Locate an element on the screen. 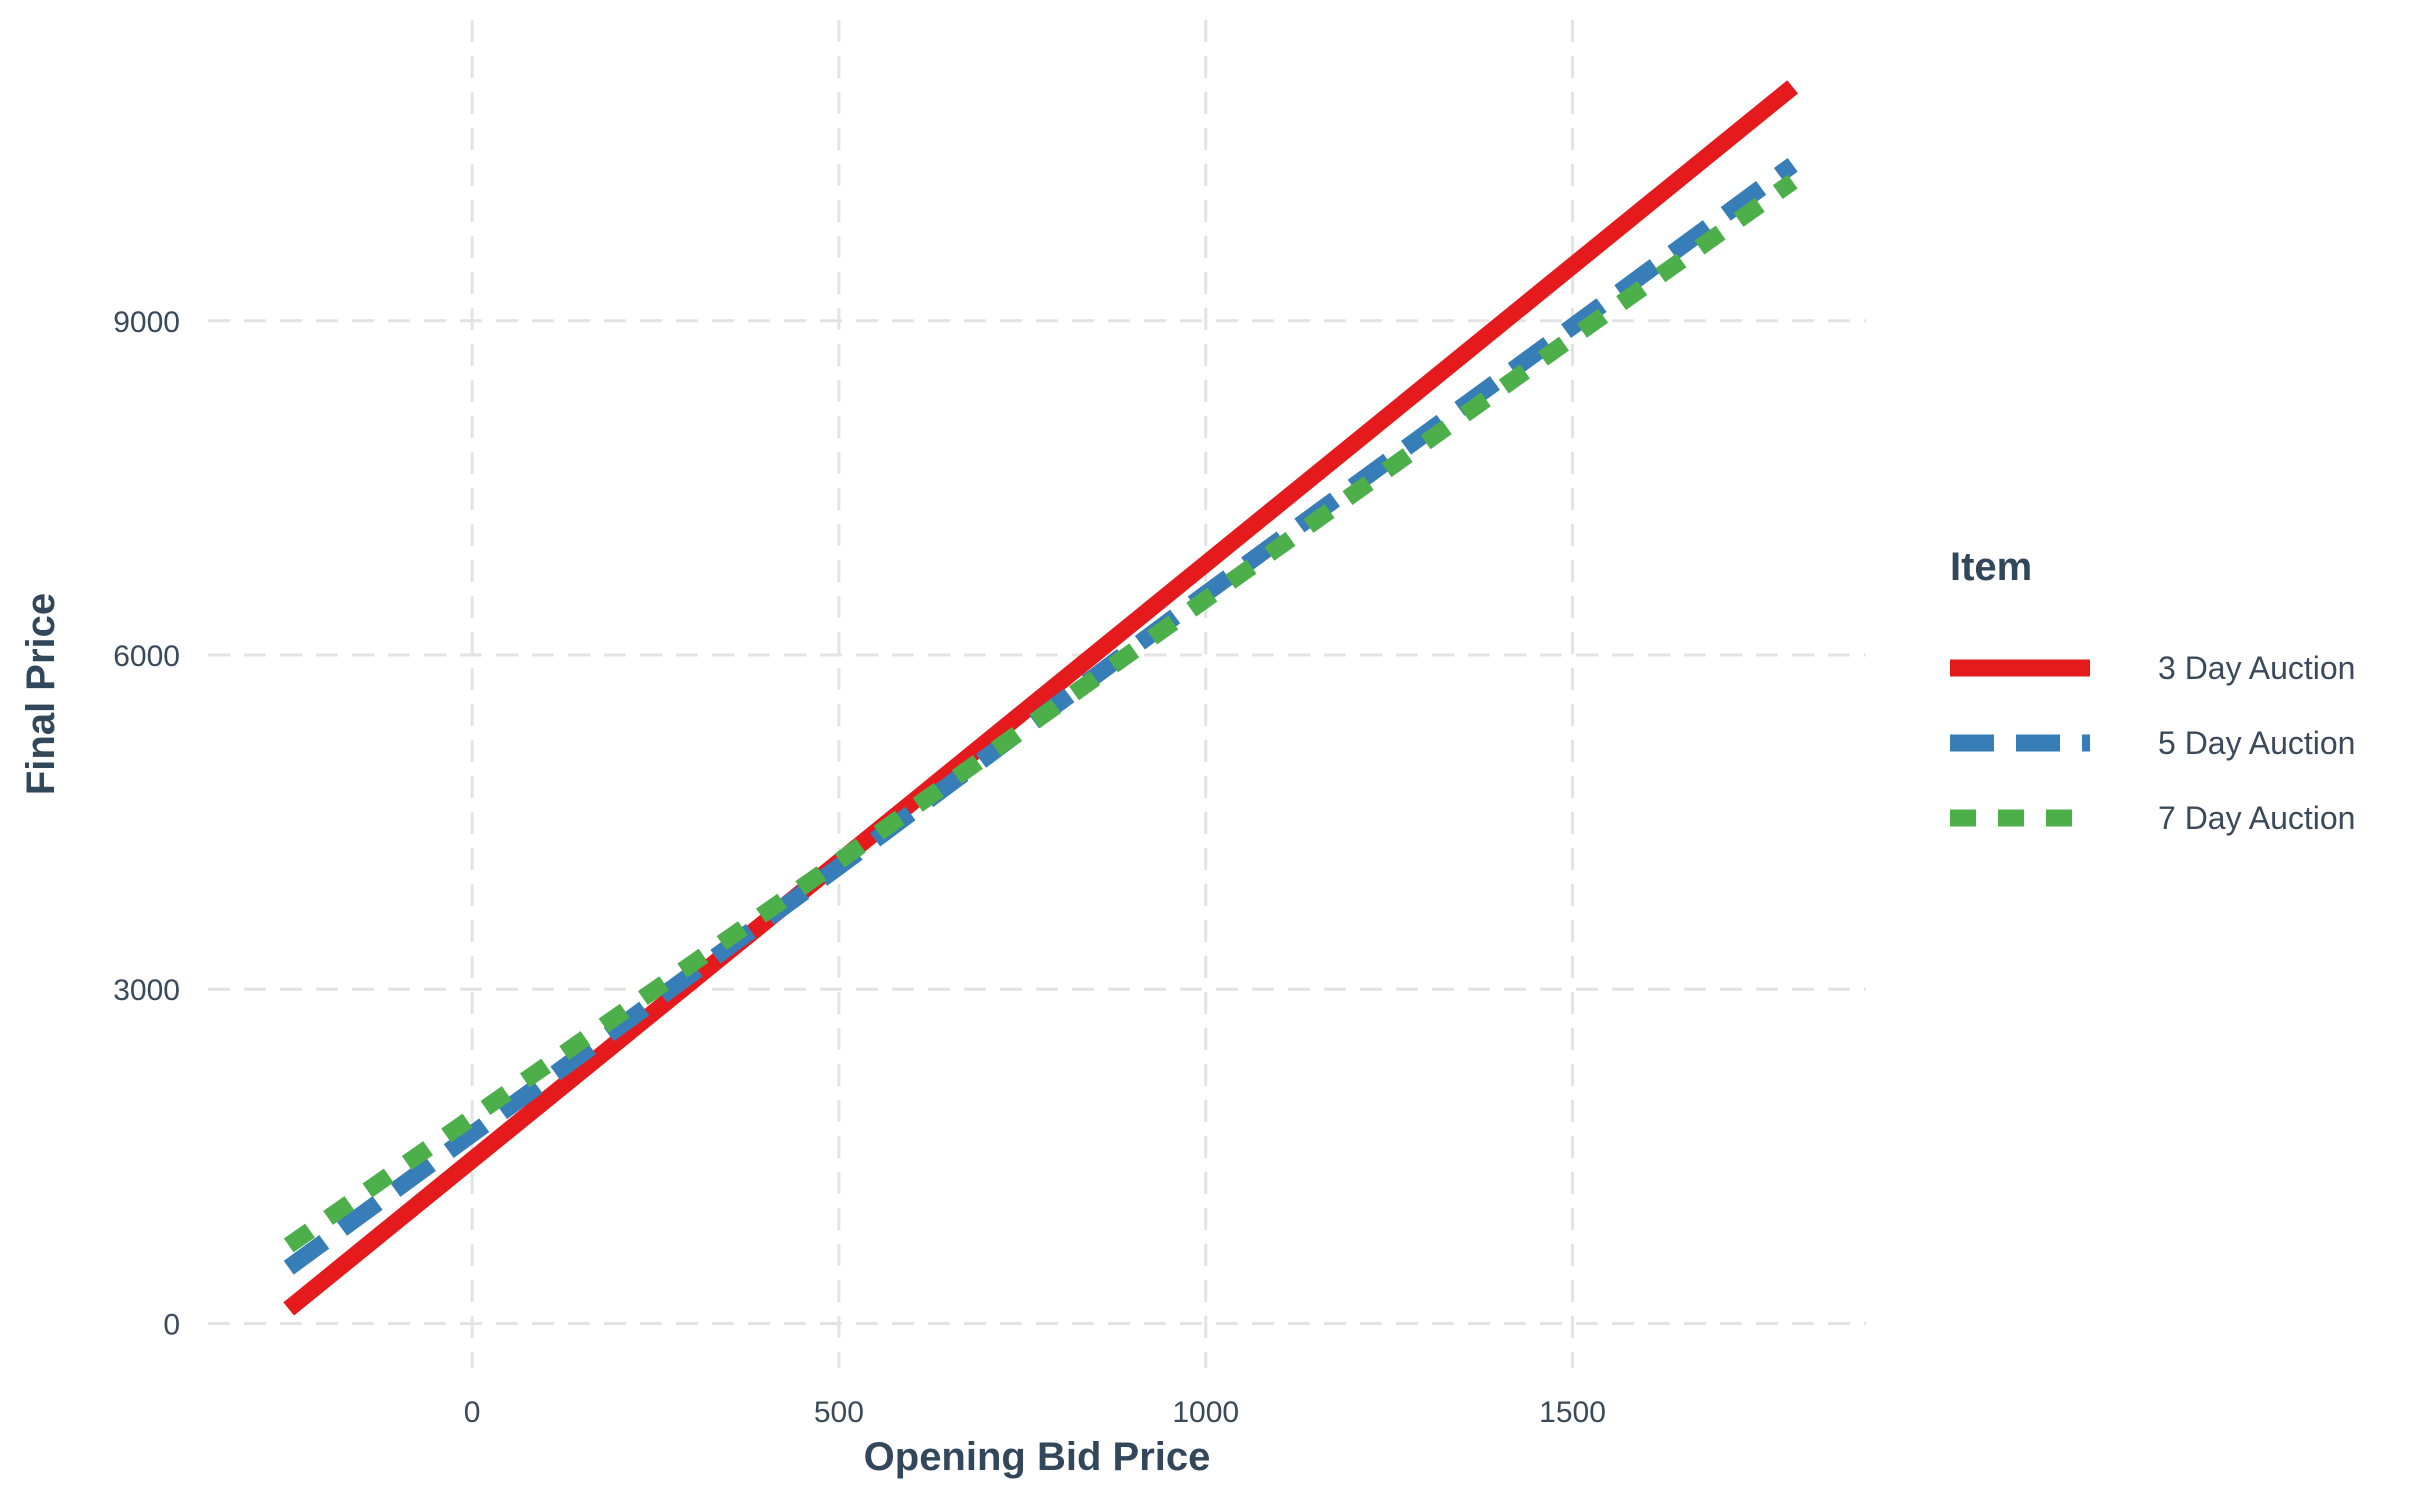 The height and width of the screenshot is (1505, 2430). x-tick-label: 0 is located at coordinates (472, 1412).